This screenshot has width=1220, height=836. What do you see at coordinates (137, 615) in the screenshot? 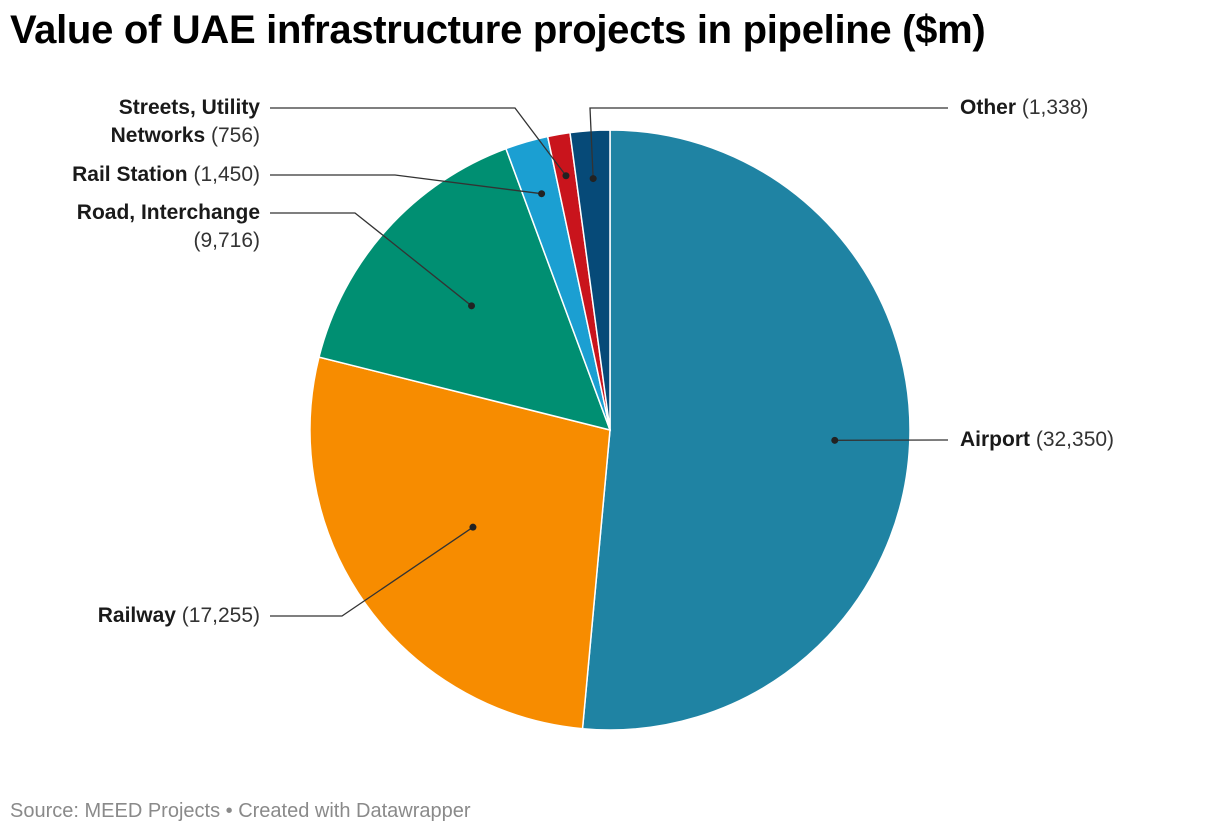
I see `slice-name-railway: Railway` at bounding box center [137, 615].